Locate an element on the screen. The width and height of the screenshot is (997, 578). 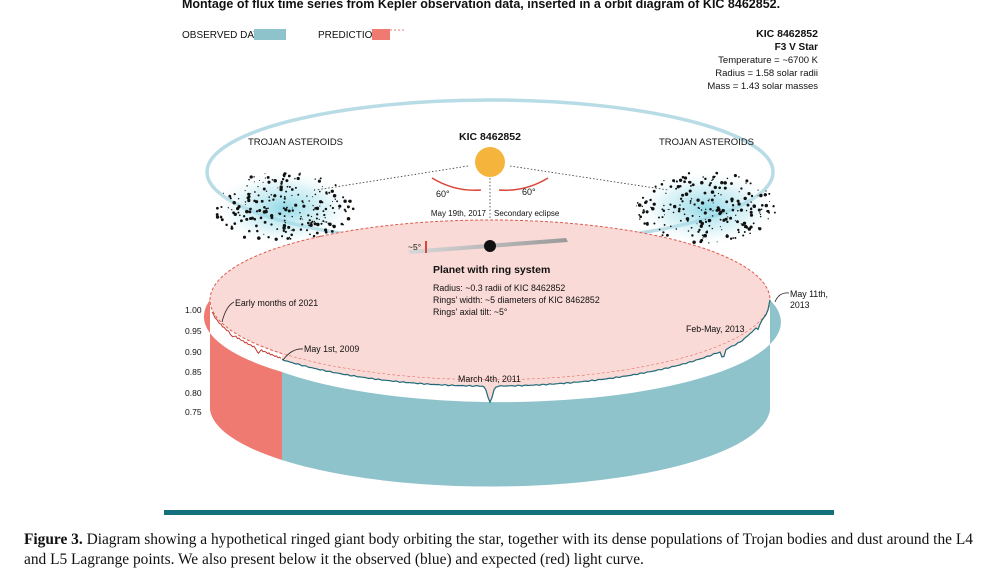
trojan-cloud-left is located at coordinates (284, 208).